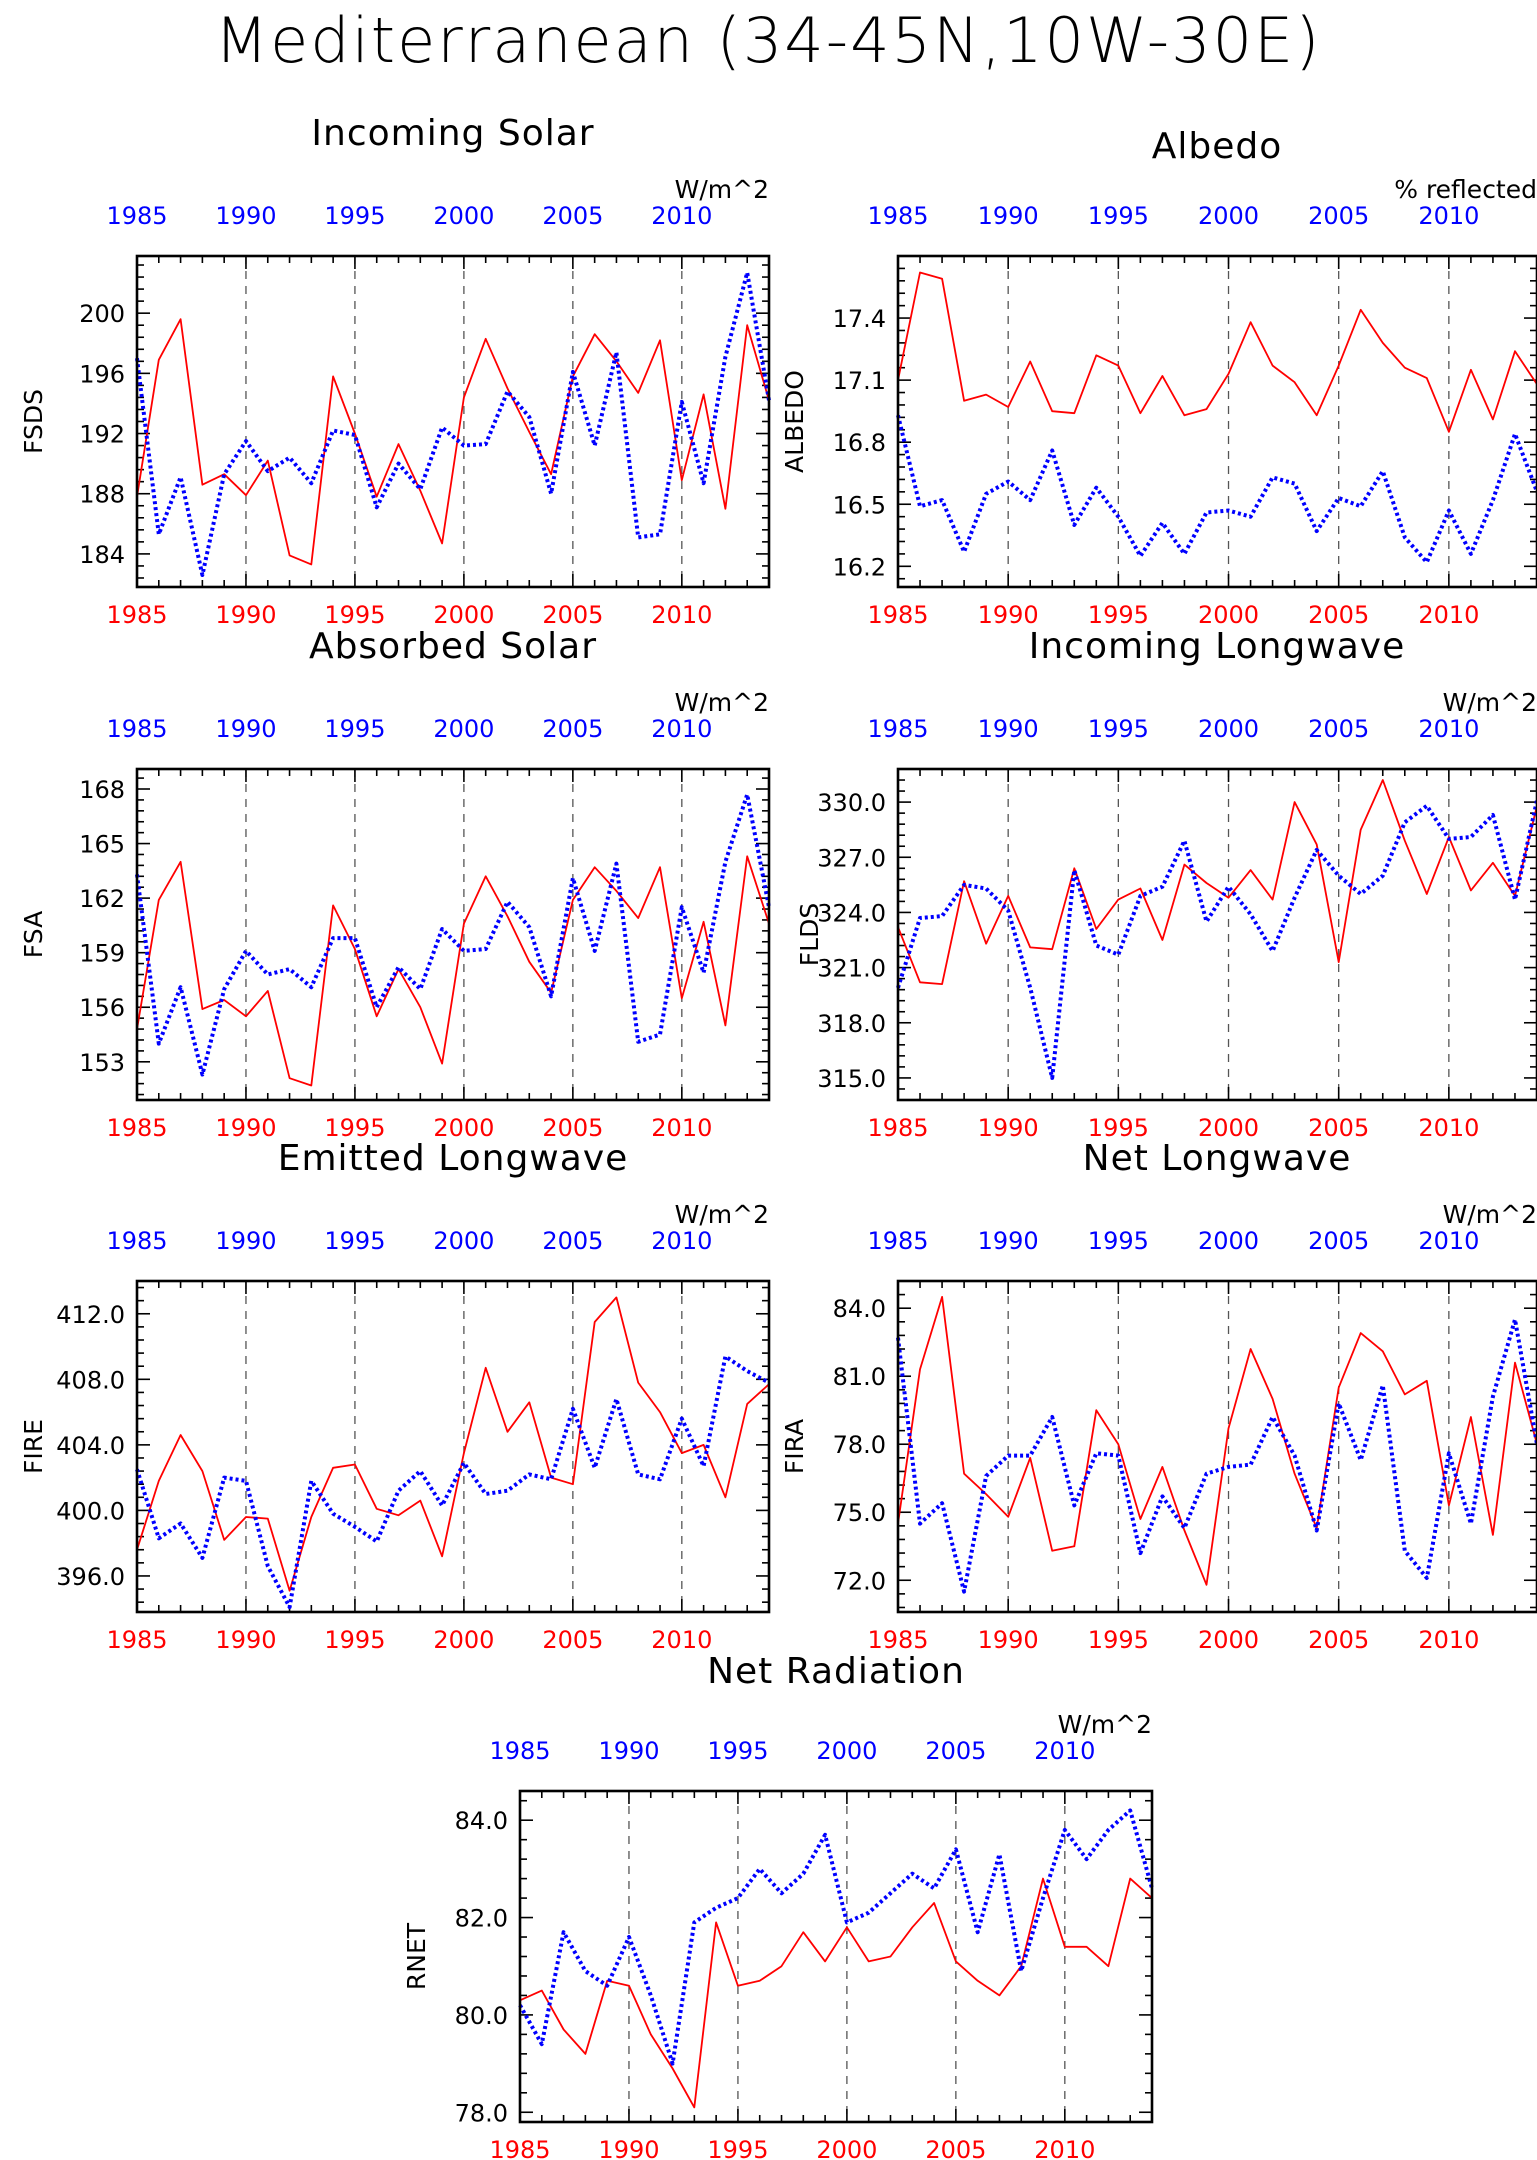 This screenshot has height=2160, width=1537. Describe the element at coordinates (481, 2016) in the screenshot. I see `y-tick-label: 80.0` at that location.